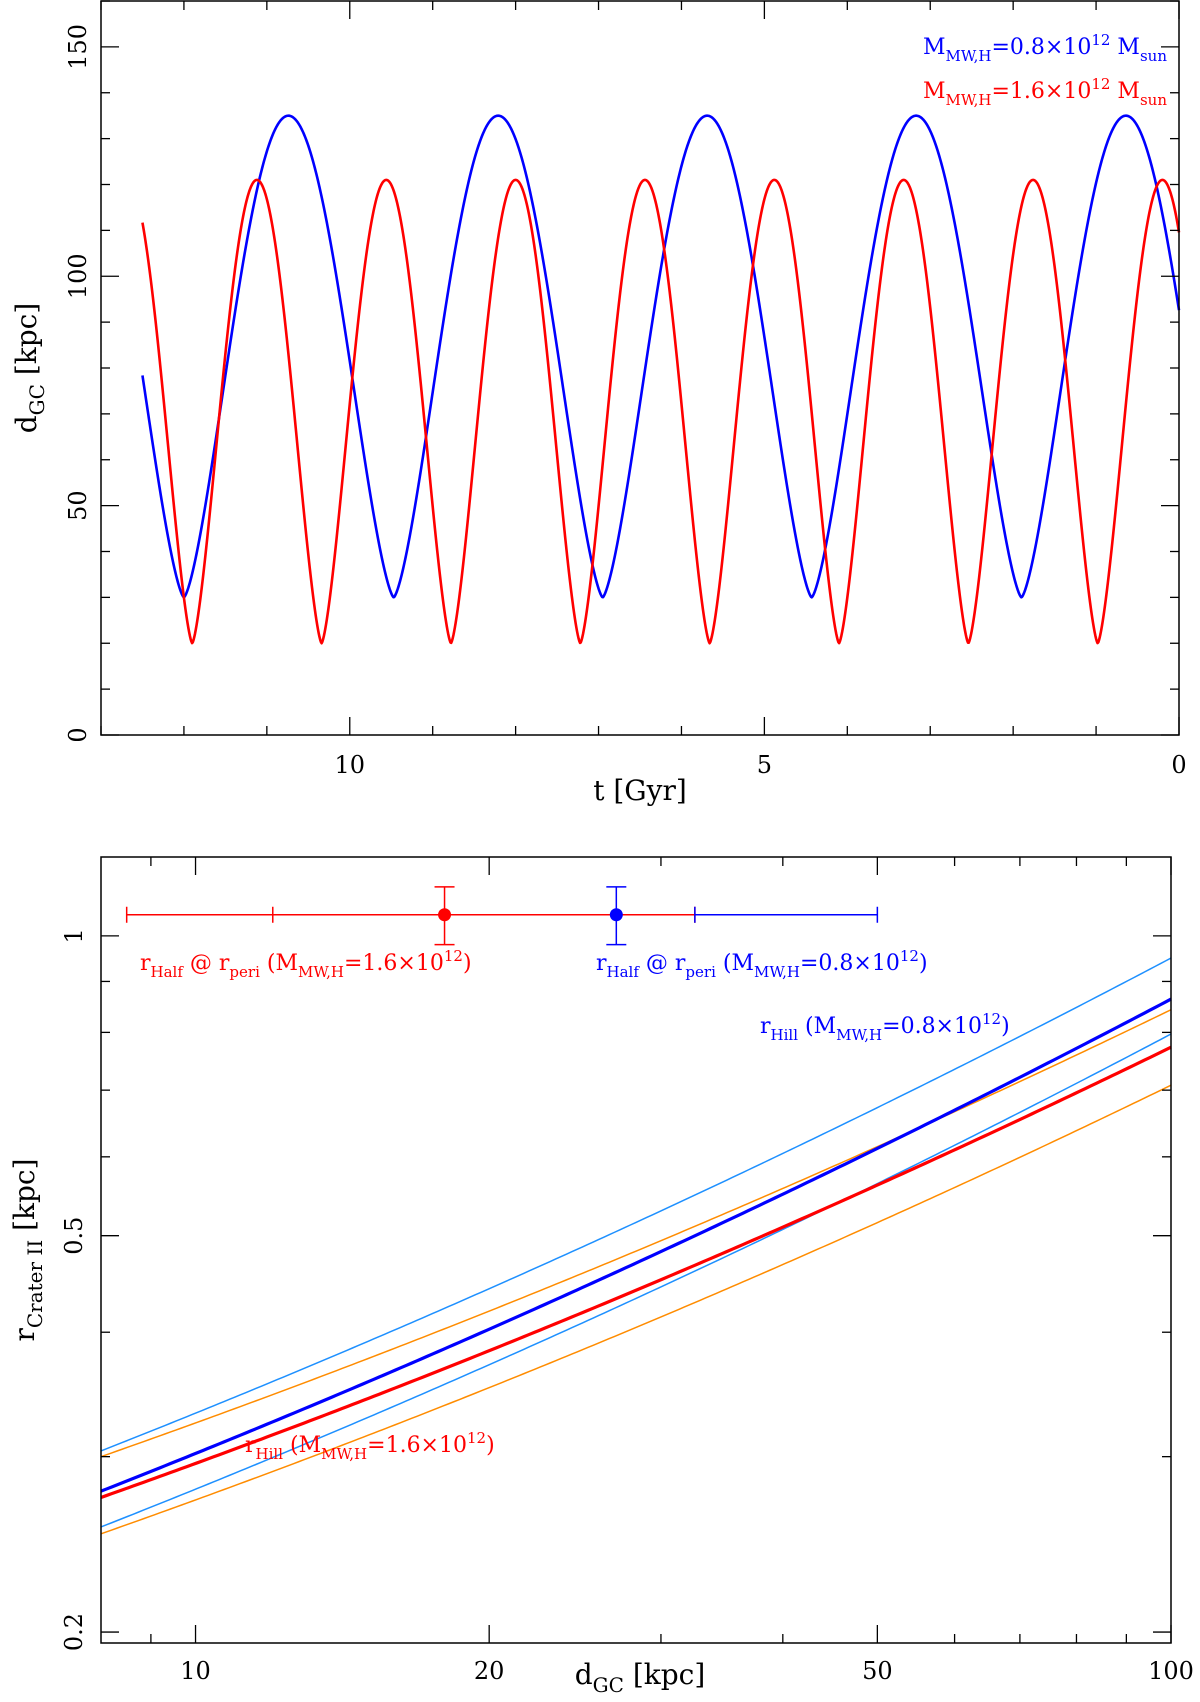 This screenshot has height=1702, width=1200. I want to click on x-tick-label: 50, so click(877, 1671).